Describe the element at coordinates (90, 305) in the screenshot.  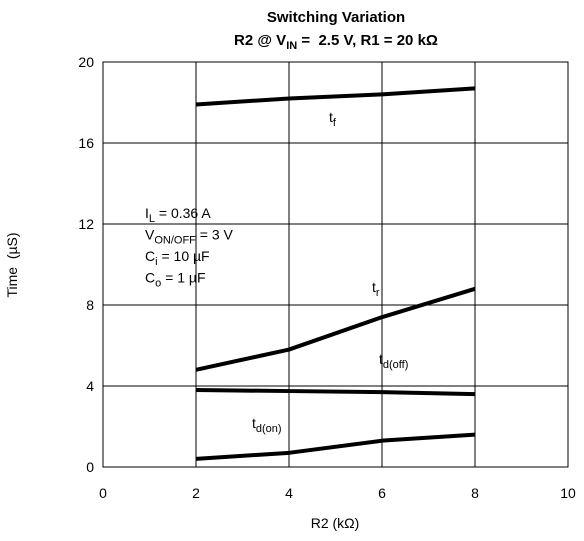
I see `y-tick-label: 8` at that location.